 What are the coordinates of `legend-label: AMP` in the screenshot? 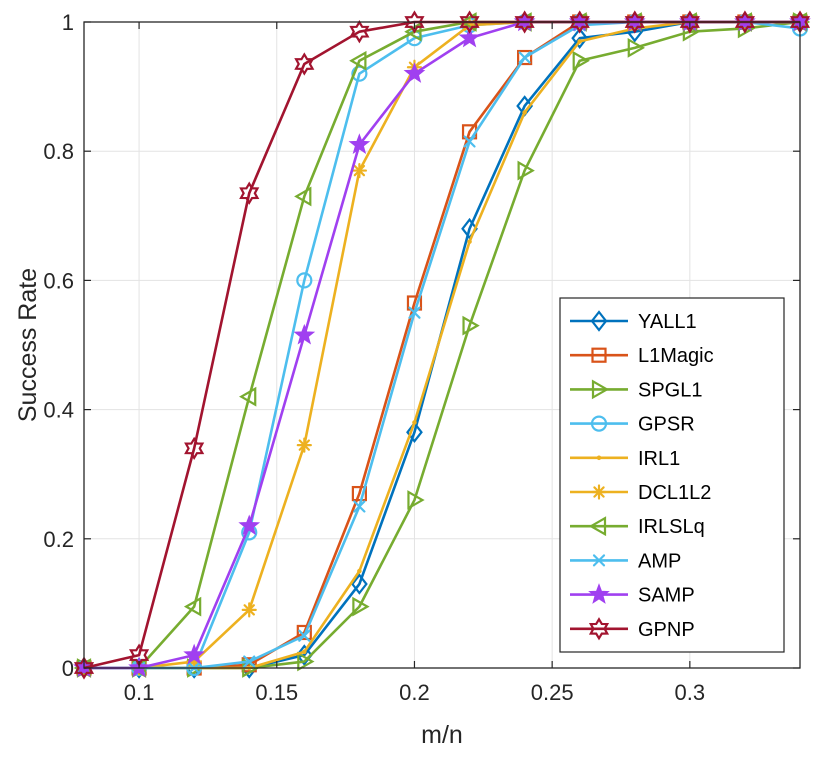 It's located at (659, 561).